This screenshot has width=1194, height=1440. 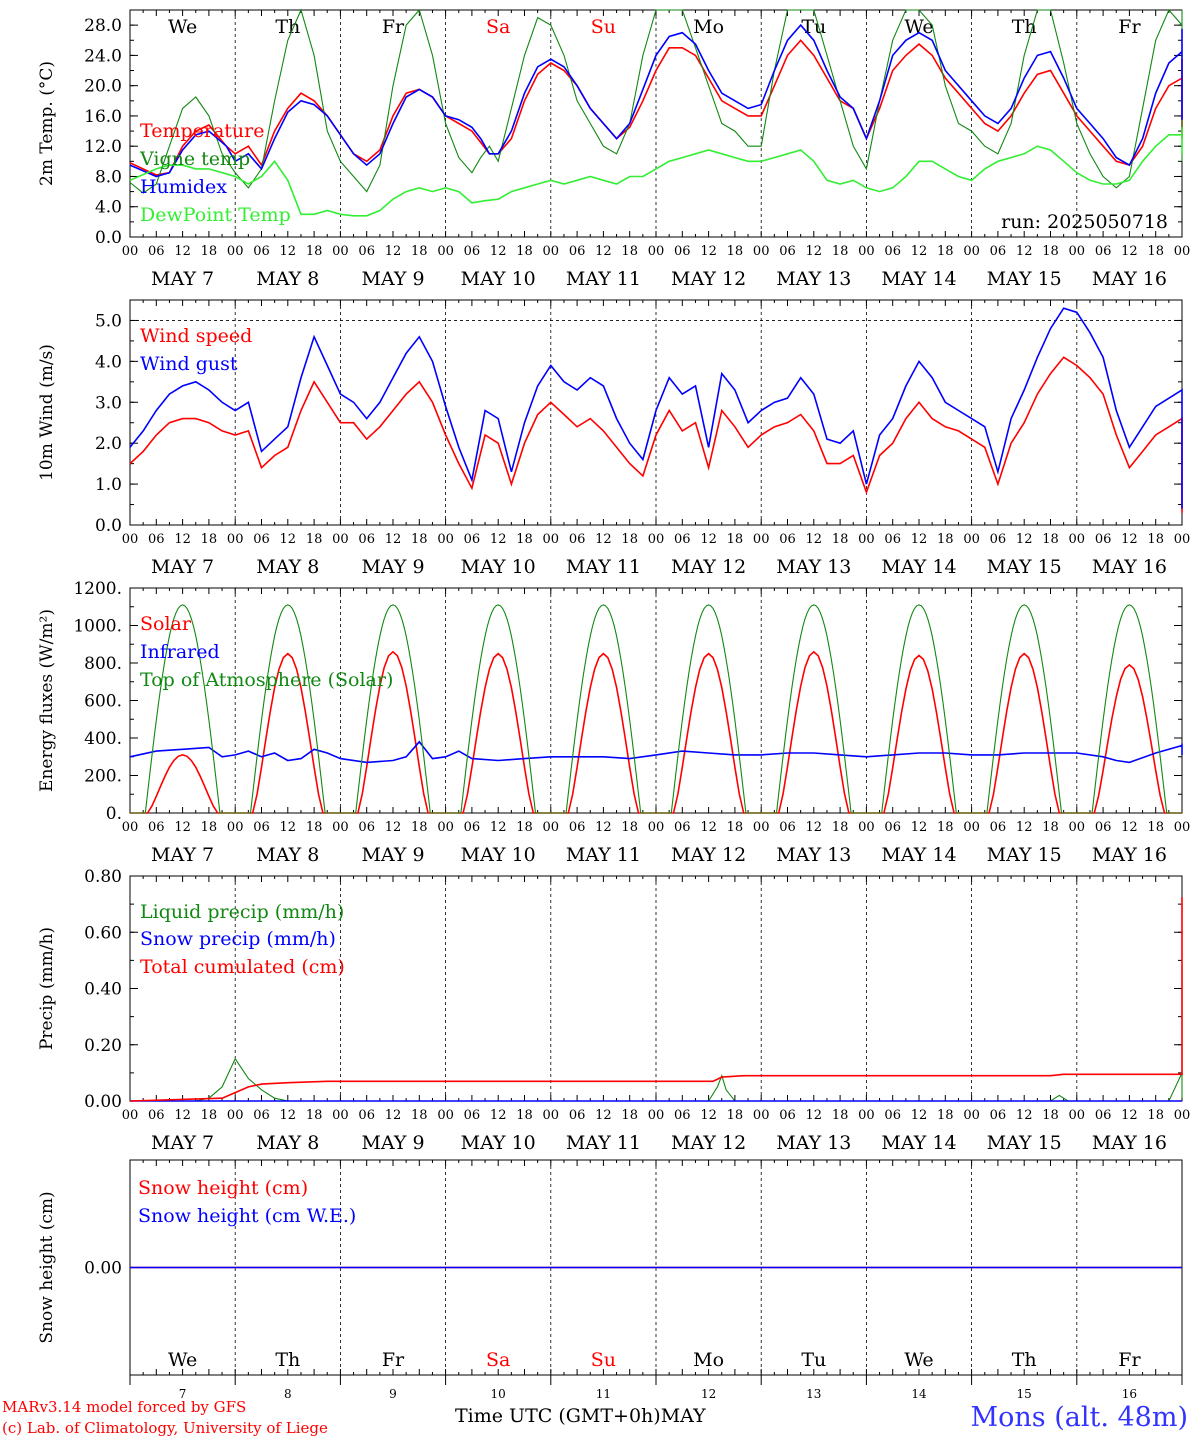 I want to click on p4-y-axis-label: Snow height (cm), so click(x=47, y=1267).